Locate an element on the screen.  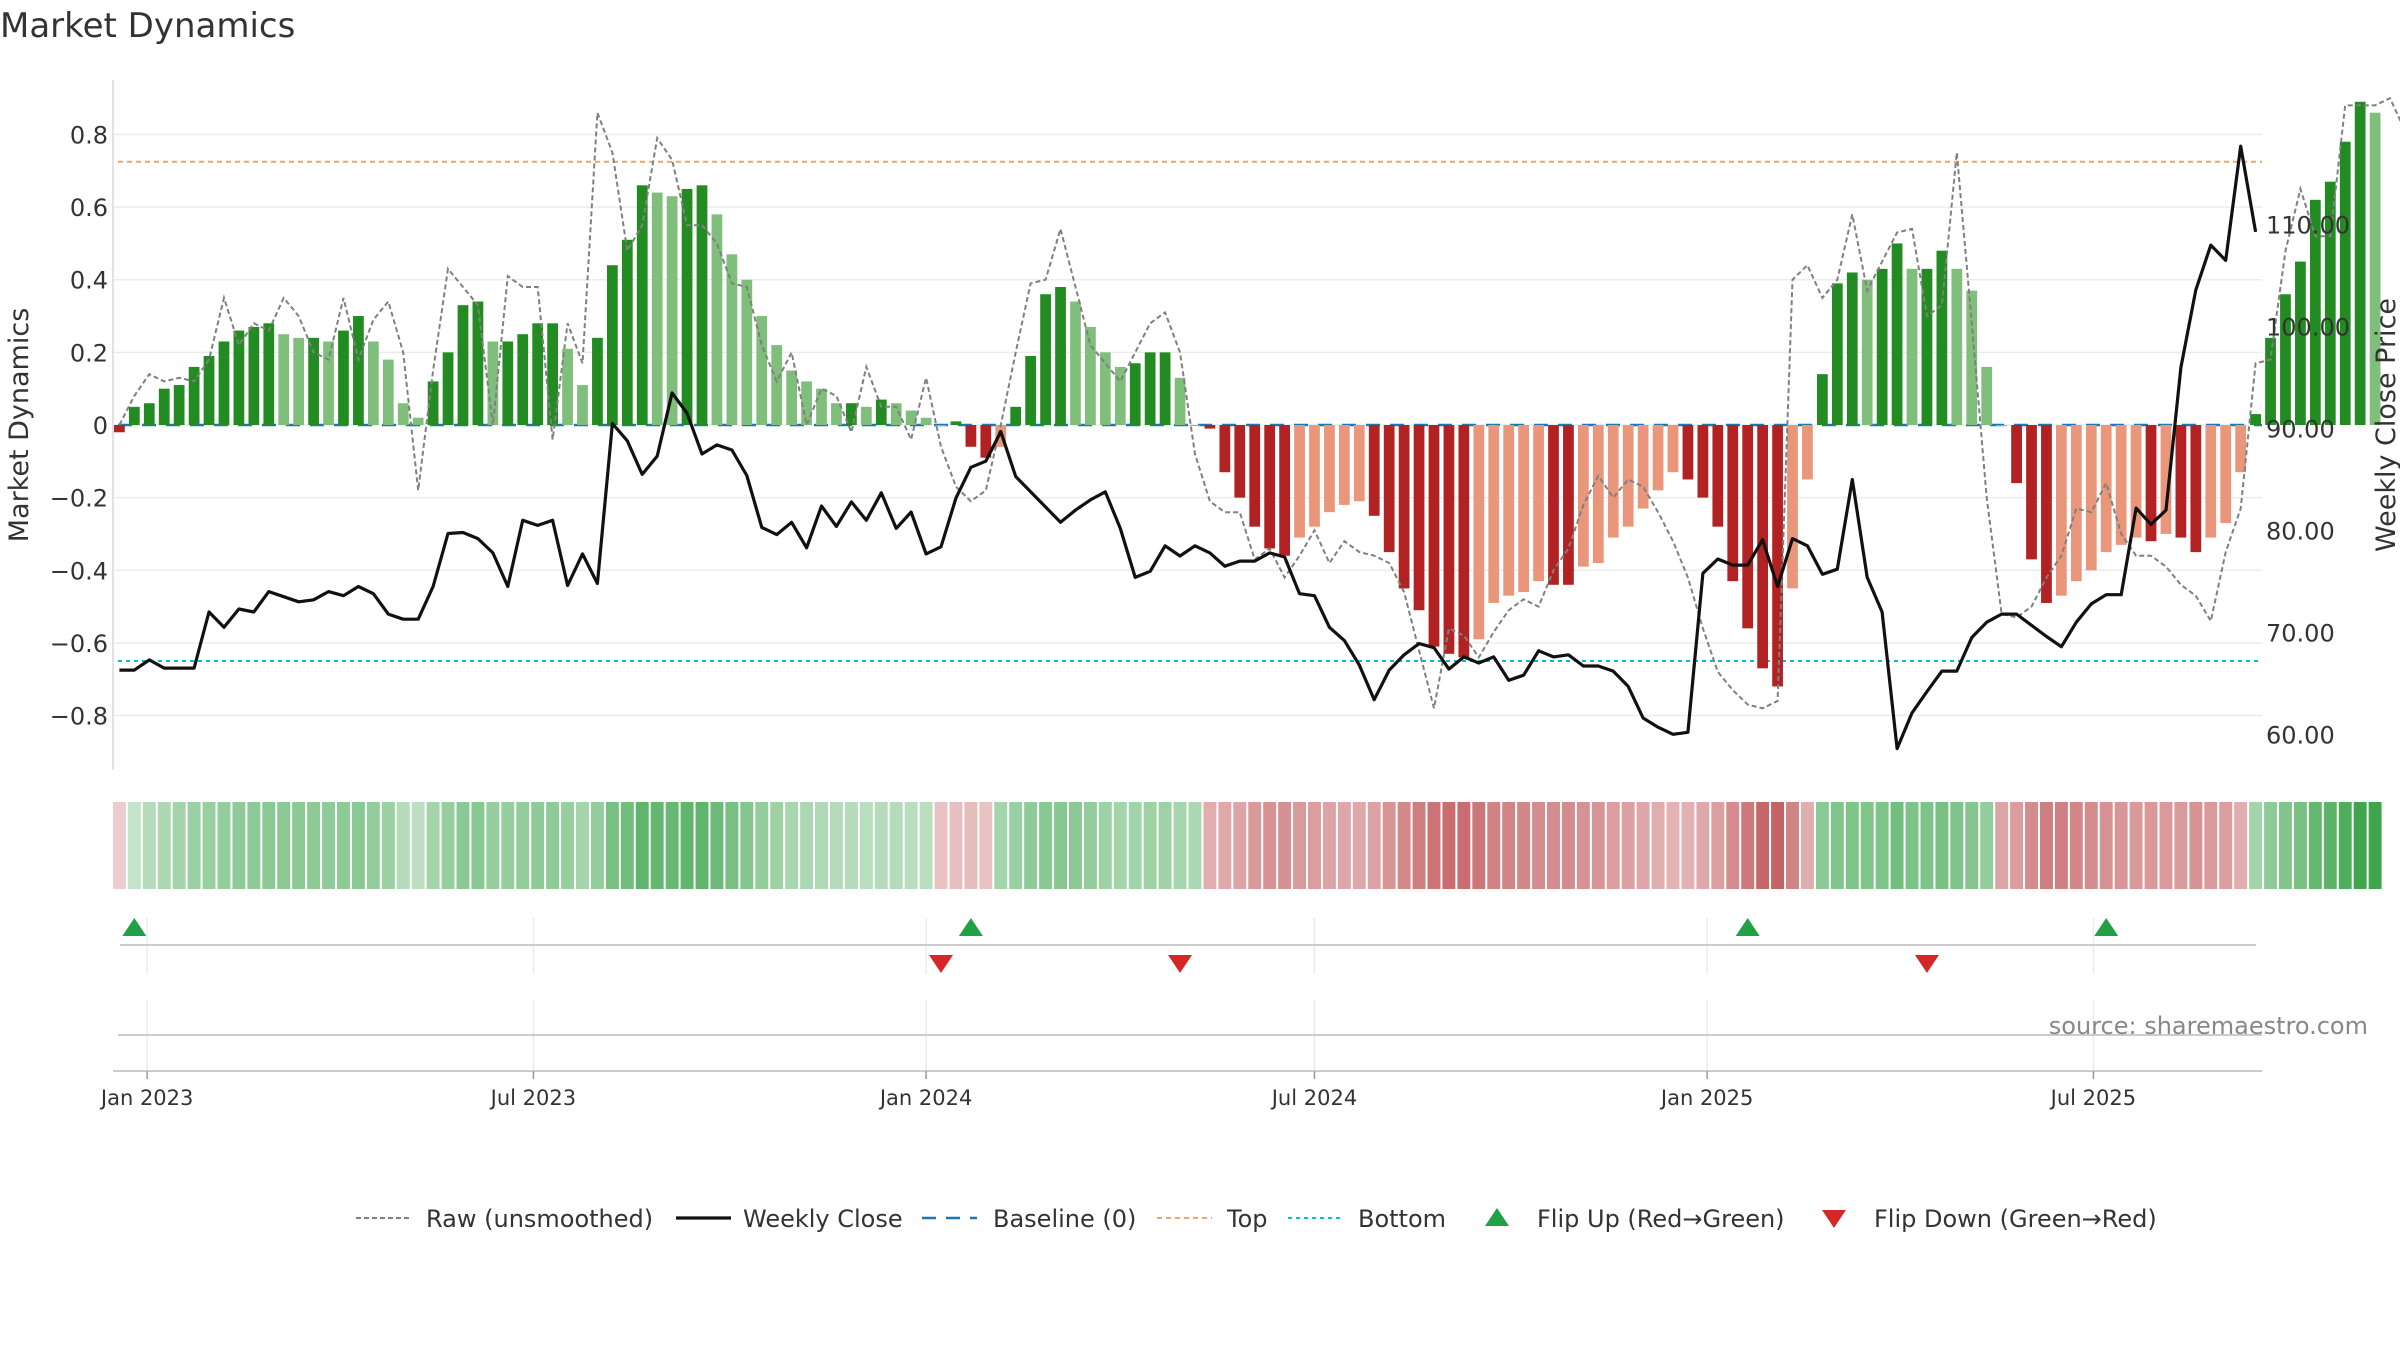
y-tick-label: 0 is located at coordinates (100, 426).